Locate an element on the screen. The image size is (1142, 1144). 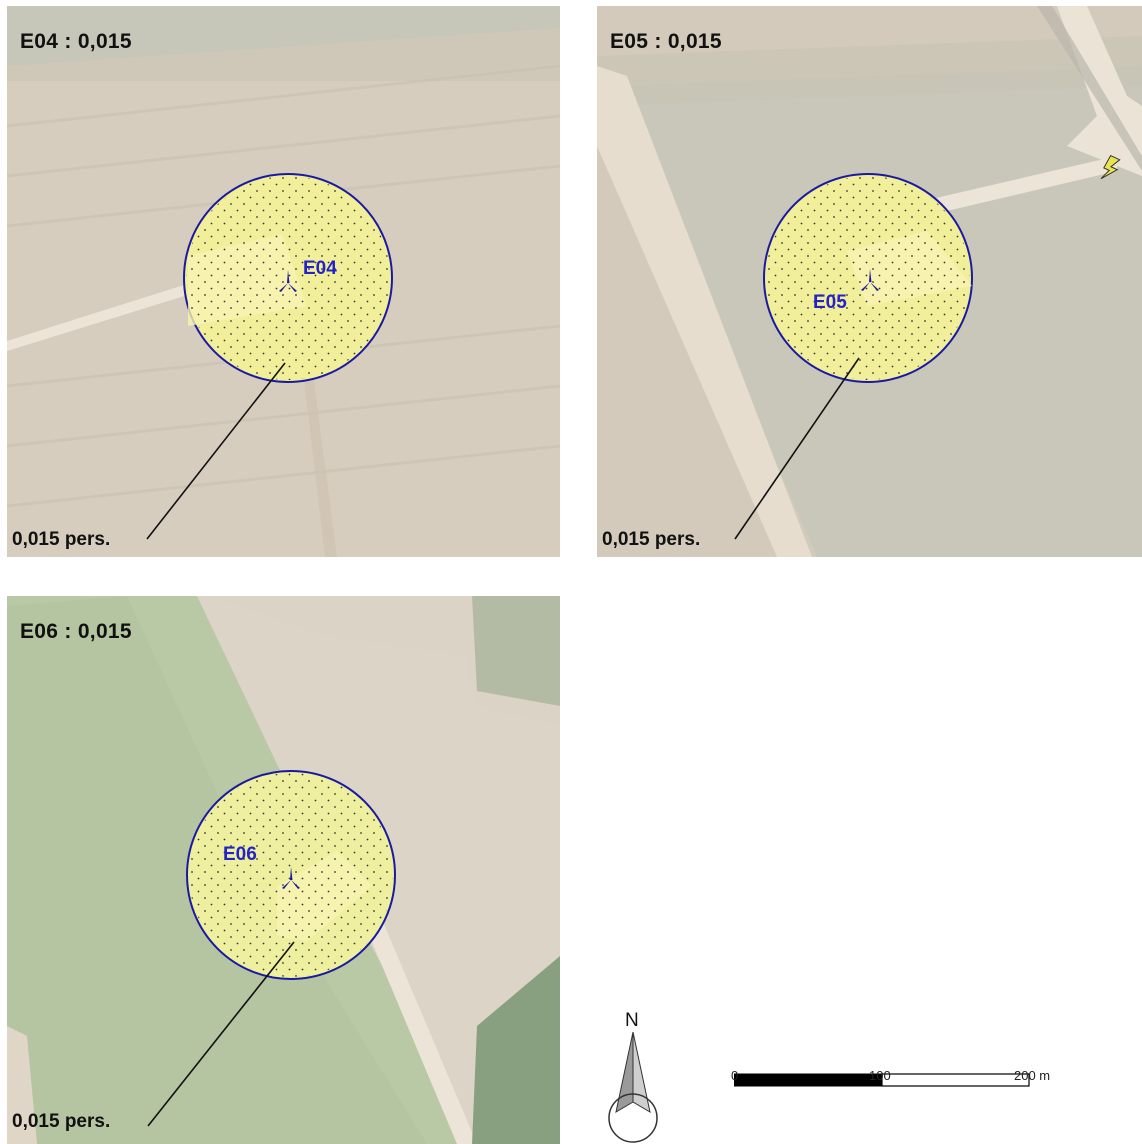
scale-label-200: 200 m is located at coordinates (1032, 1075).